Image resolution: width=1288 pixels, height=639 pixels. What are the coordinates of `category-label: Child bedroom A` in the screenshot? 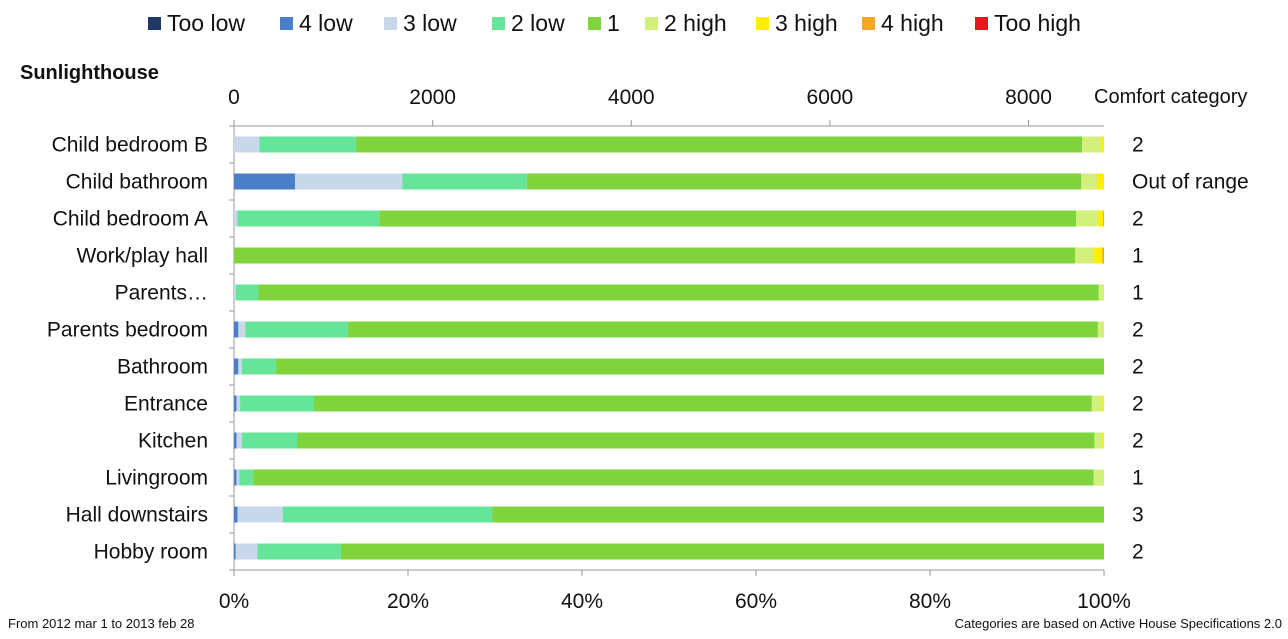 It's located at (130, 219).